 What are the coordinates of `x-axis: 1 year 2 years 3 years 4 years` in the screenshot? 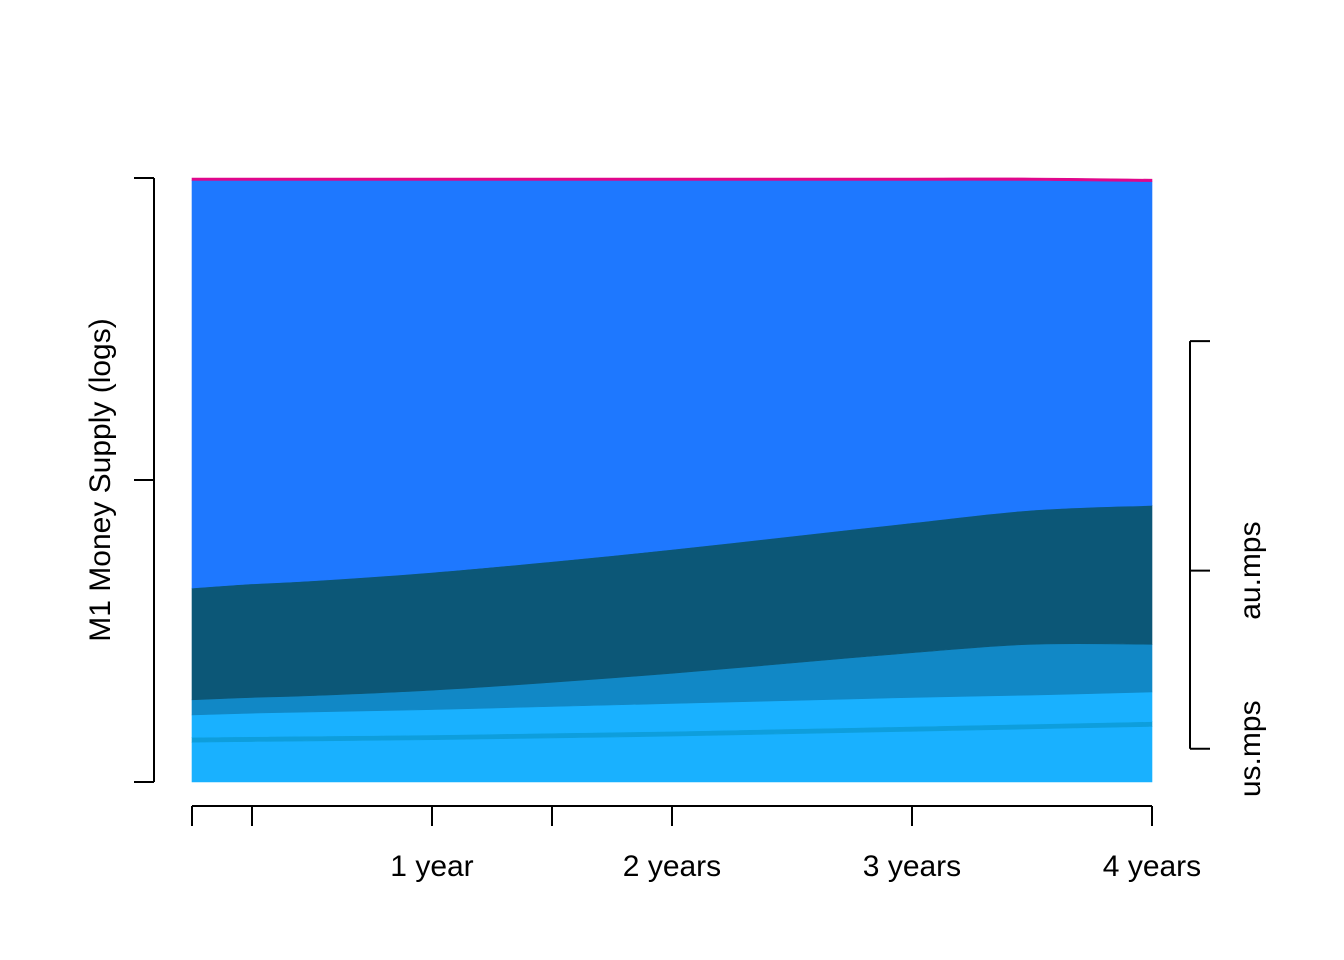 It's located at (696, 844).